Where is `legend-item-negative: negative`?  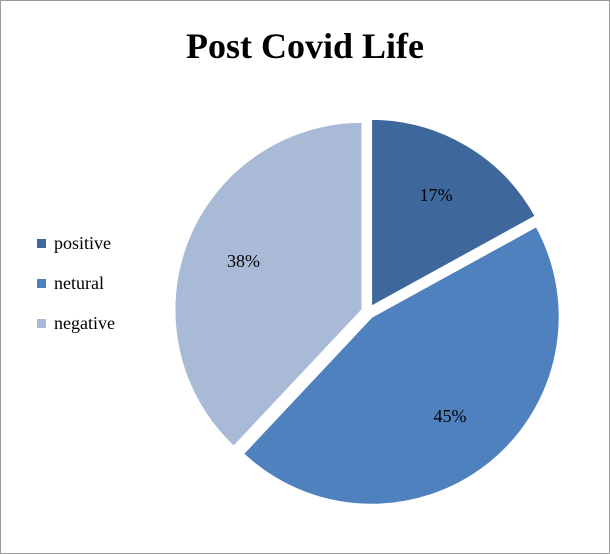 legend-item-negative: negative is located at coordinates (112, 323).